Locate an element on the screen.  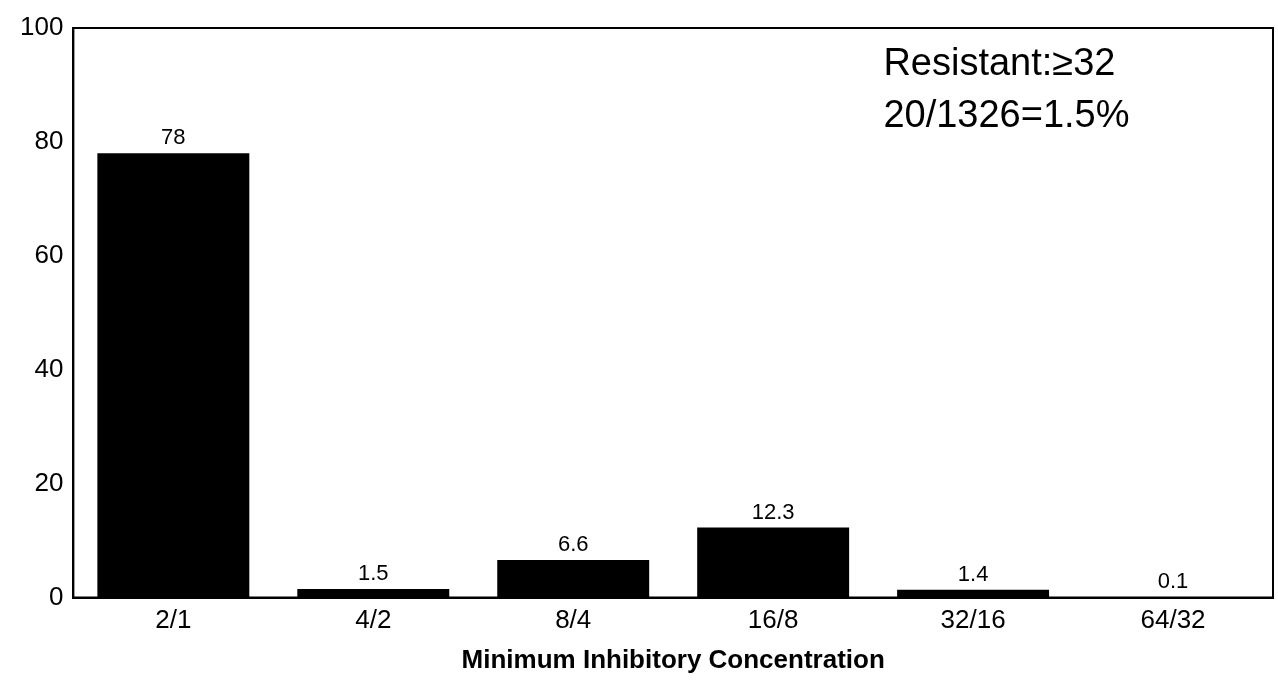
data-label: 12.3 is located at coordinates (773, 511).